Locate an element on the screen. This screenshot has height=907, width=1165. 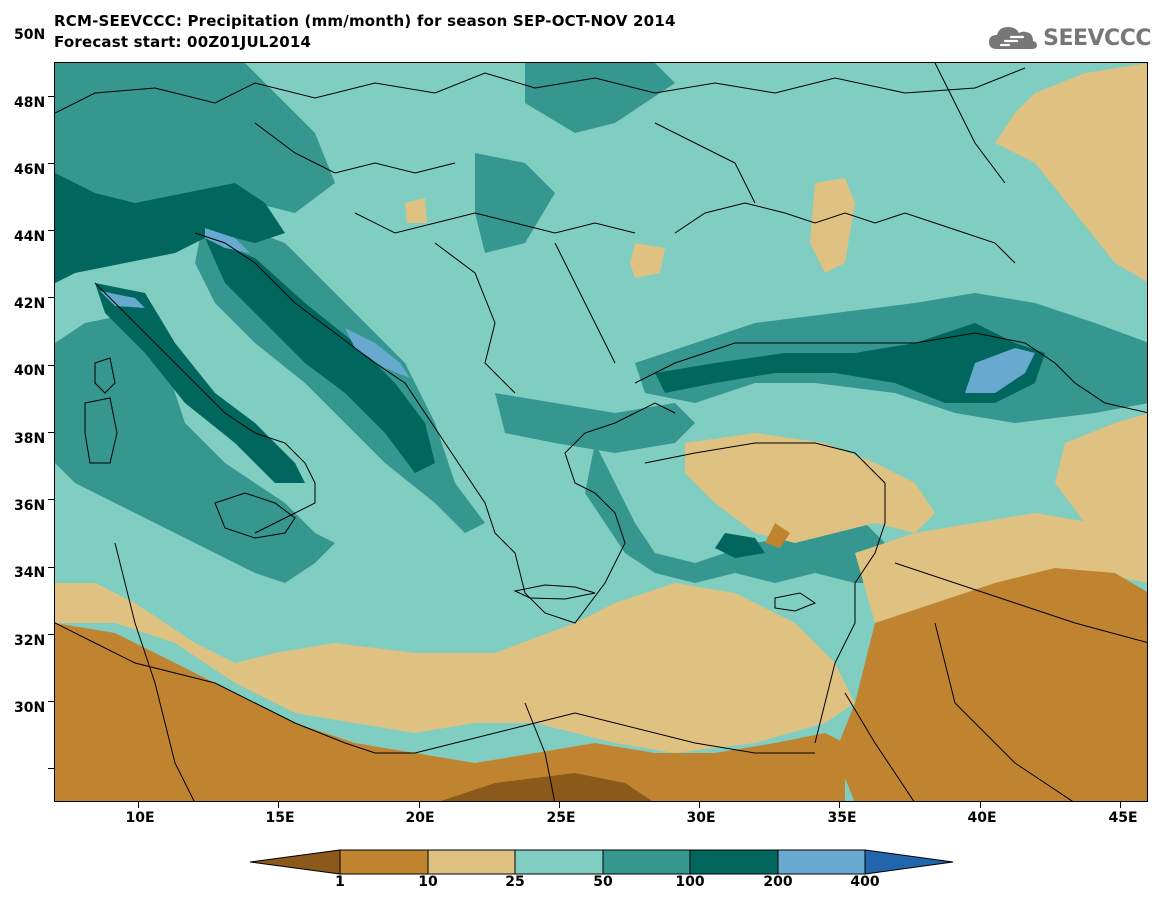
lon-label-15e: 15E is located at coordinates (280, 818).